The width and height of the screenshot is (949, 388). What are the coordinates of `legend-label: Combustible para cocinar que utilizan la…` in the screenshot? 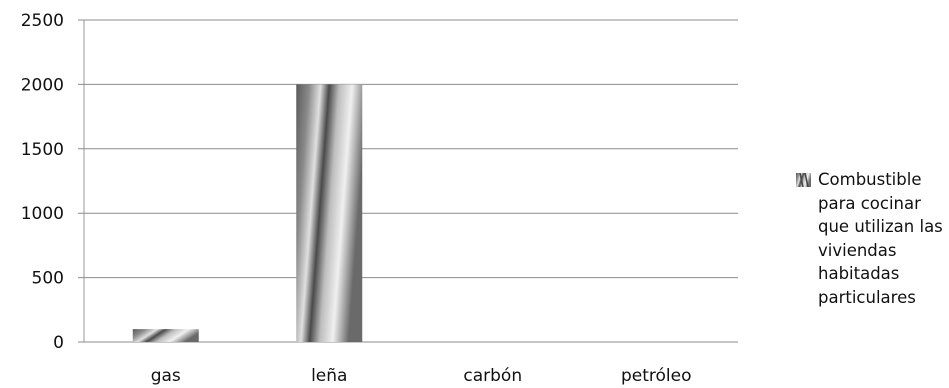 It's located at (880, 238).